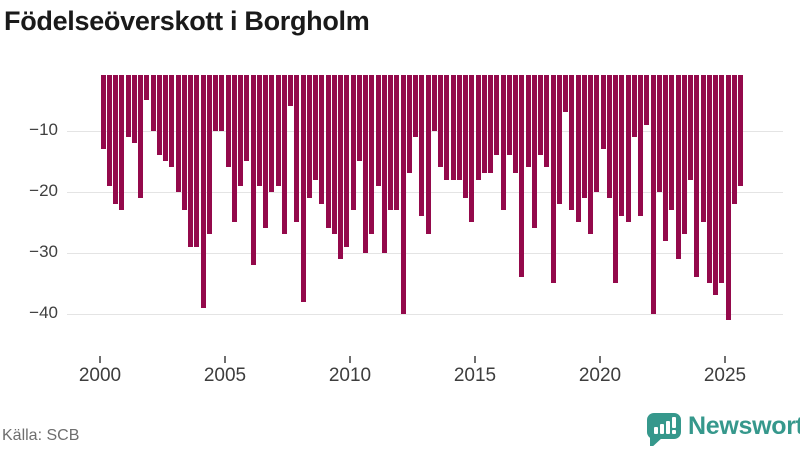 This screenshot has width=800, height=450. Describe the element at coordinates (609, 136) in the screenshot. I see `bar-2020Q2` at that location.